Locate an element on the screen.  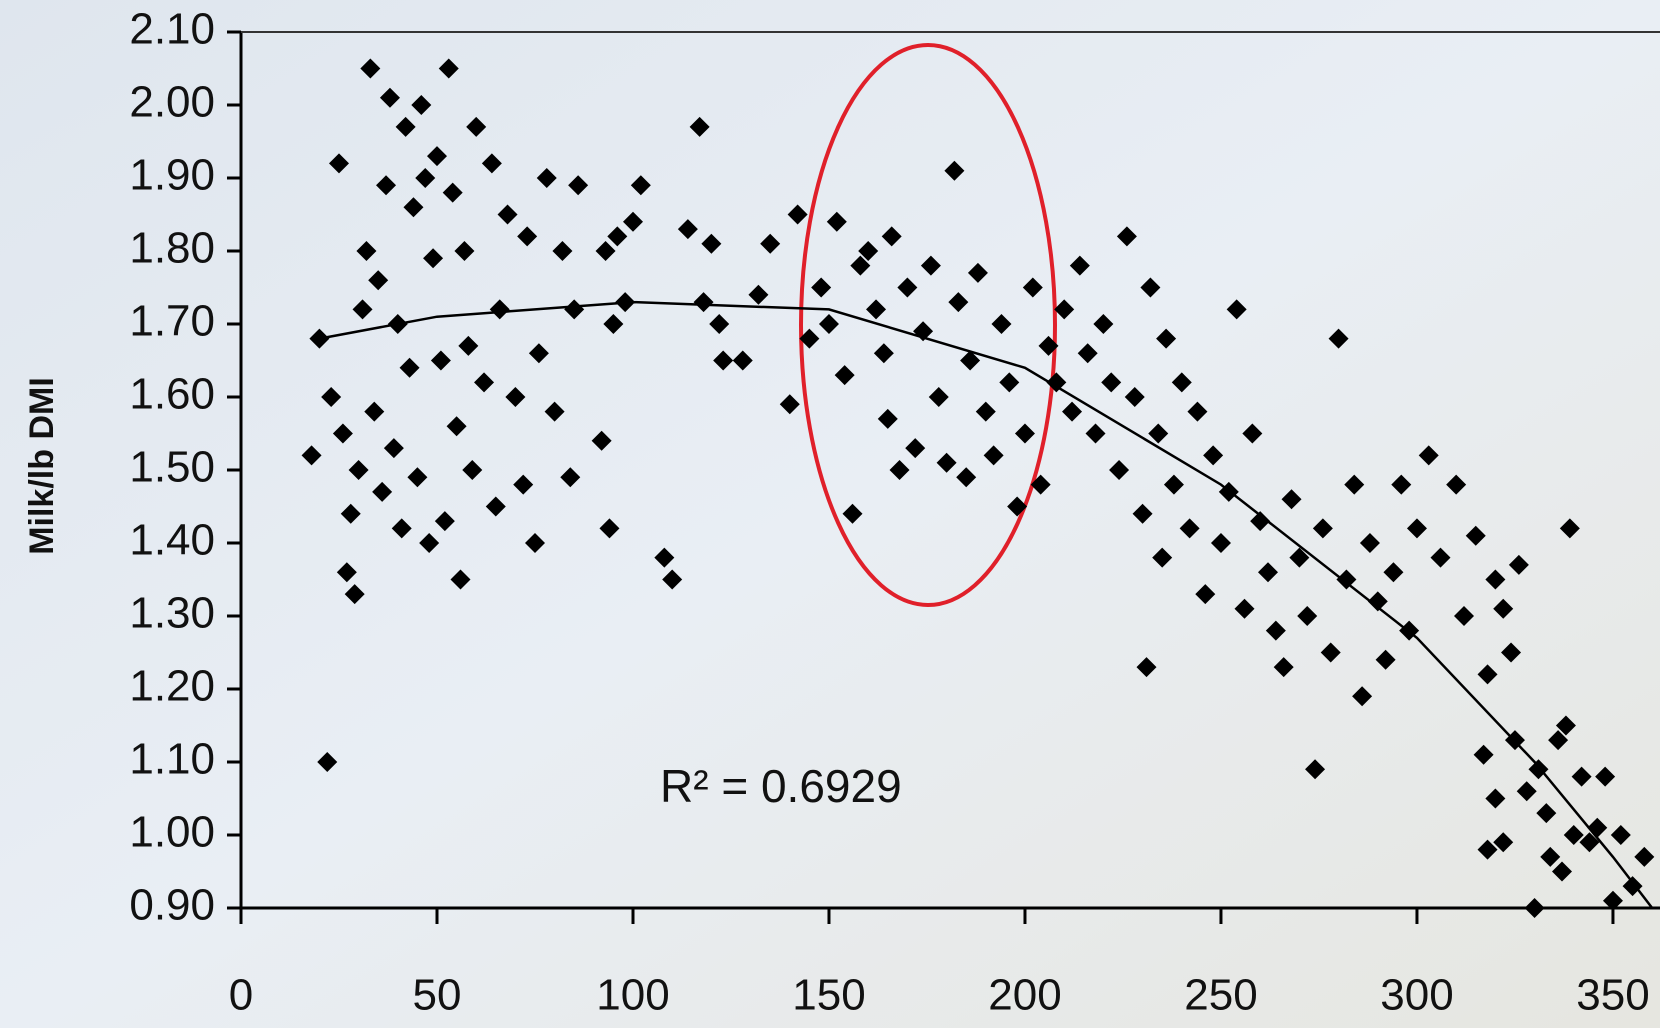
x-tick-label: 350 is located at coordinates (1612, 995).